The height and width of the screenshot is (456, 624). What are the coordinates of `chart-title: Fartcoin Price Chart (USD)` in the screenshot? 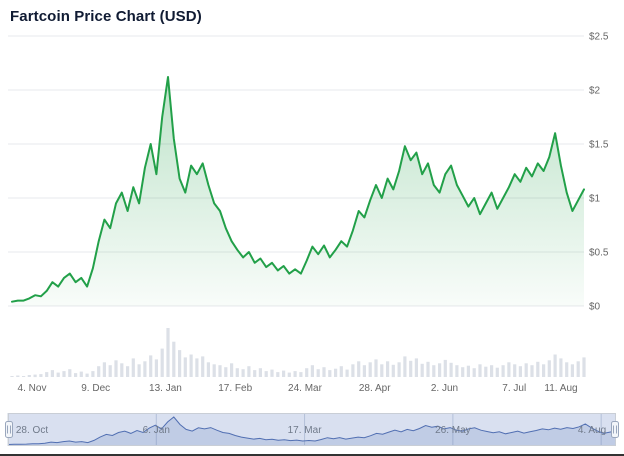 It's located at (106, 16).